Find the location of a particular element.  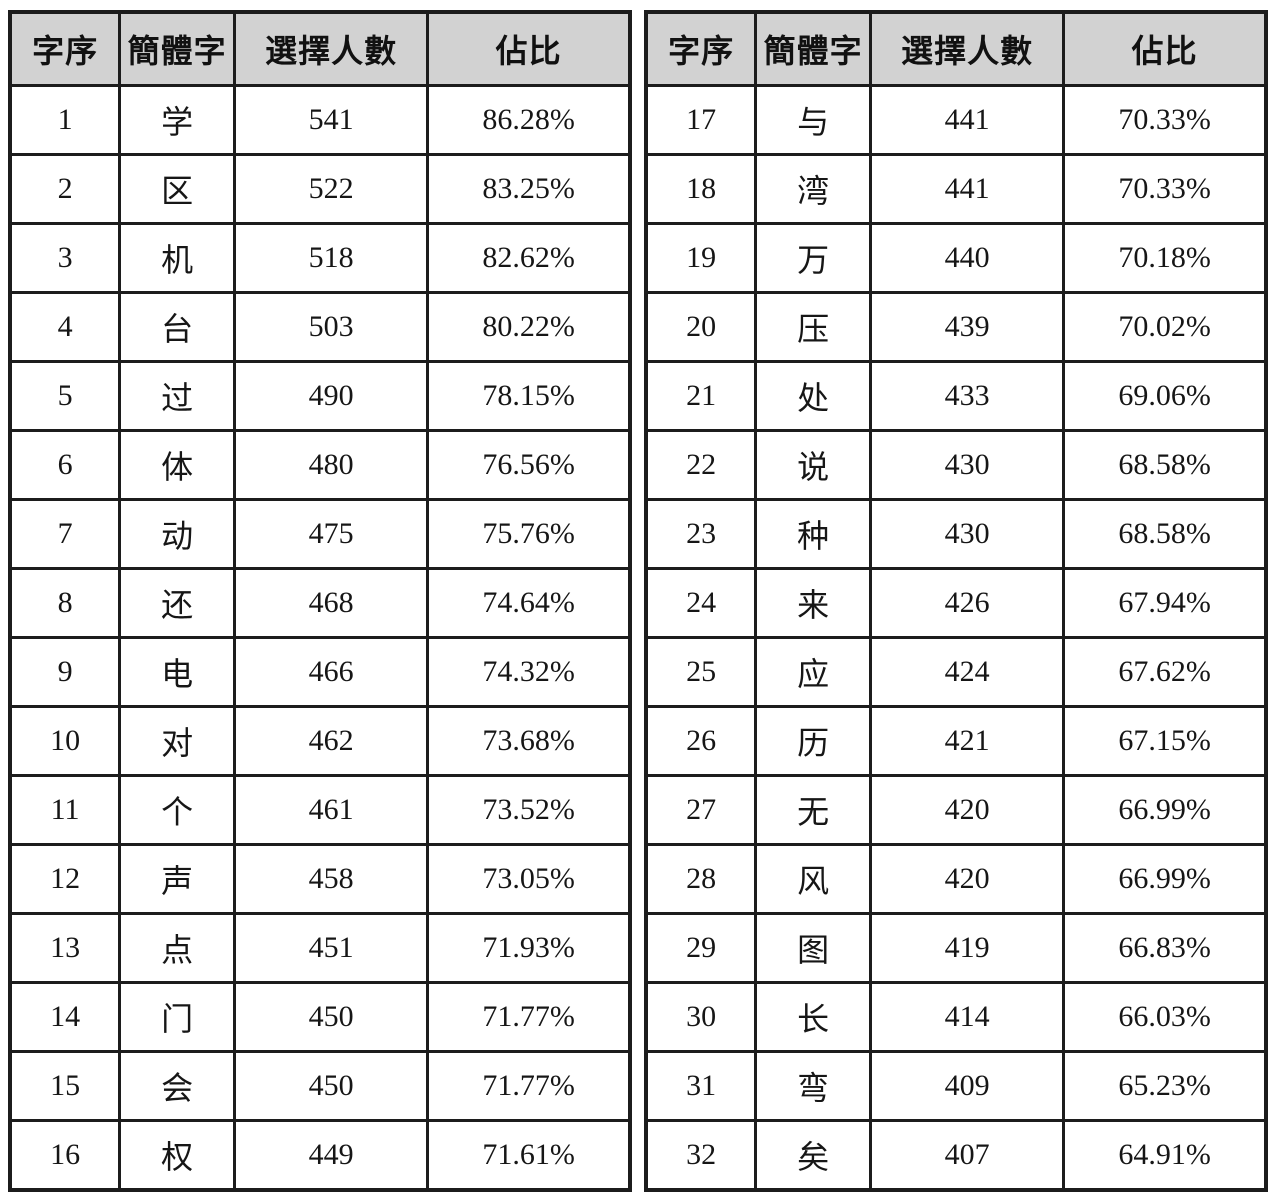

char-cell: 体 is located at coordinates (177, 464).